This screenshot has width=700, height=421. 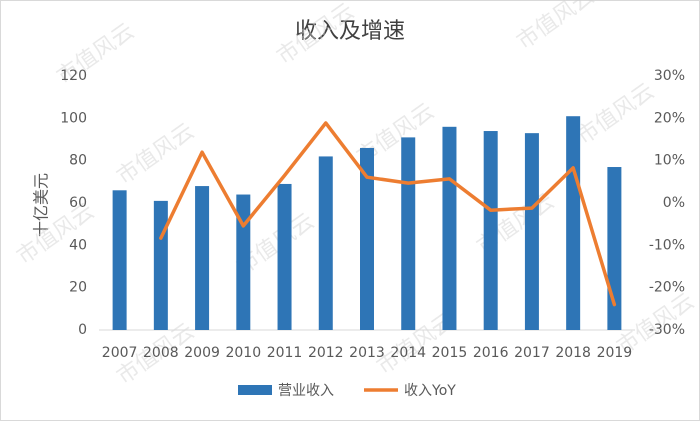 I want to click on y-tick-label: 0, so click(x=82, y=330).